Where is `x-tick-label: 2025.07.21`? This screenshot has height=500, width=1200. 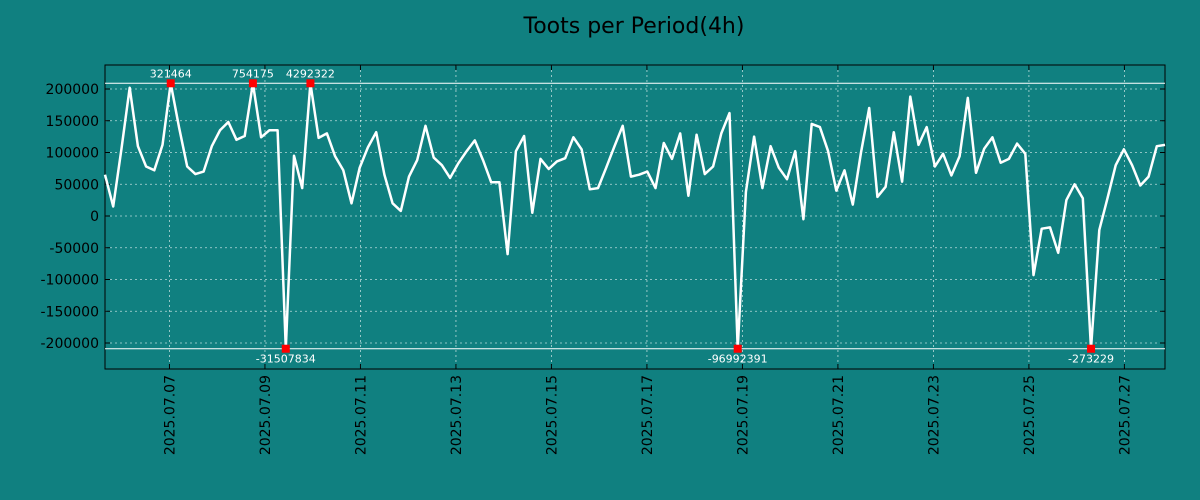 x-tick-label: 2025.07.21 is located at coordinates (839, 415).